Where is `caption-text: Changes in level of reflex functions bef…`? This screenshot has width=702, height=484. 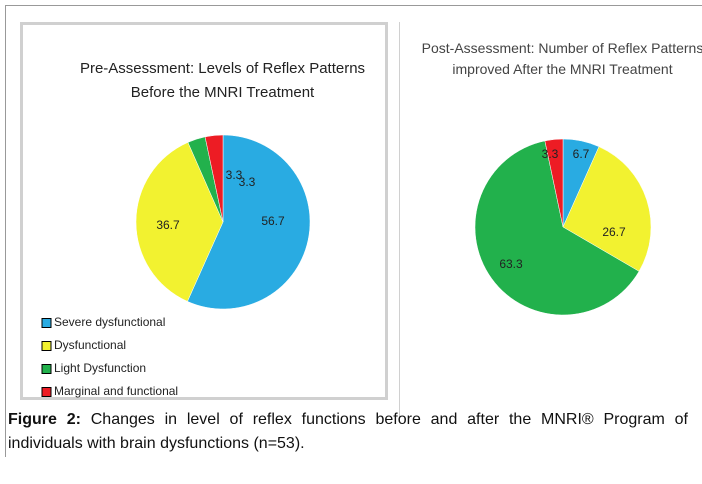 caption-text: Changes in level of reflex functions bef… is located at coordinates (348, 431).